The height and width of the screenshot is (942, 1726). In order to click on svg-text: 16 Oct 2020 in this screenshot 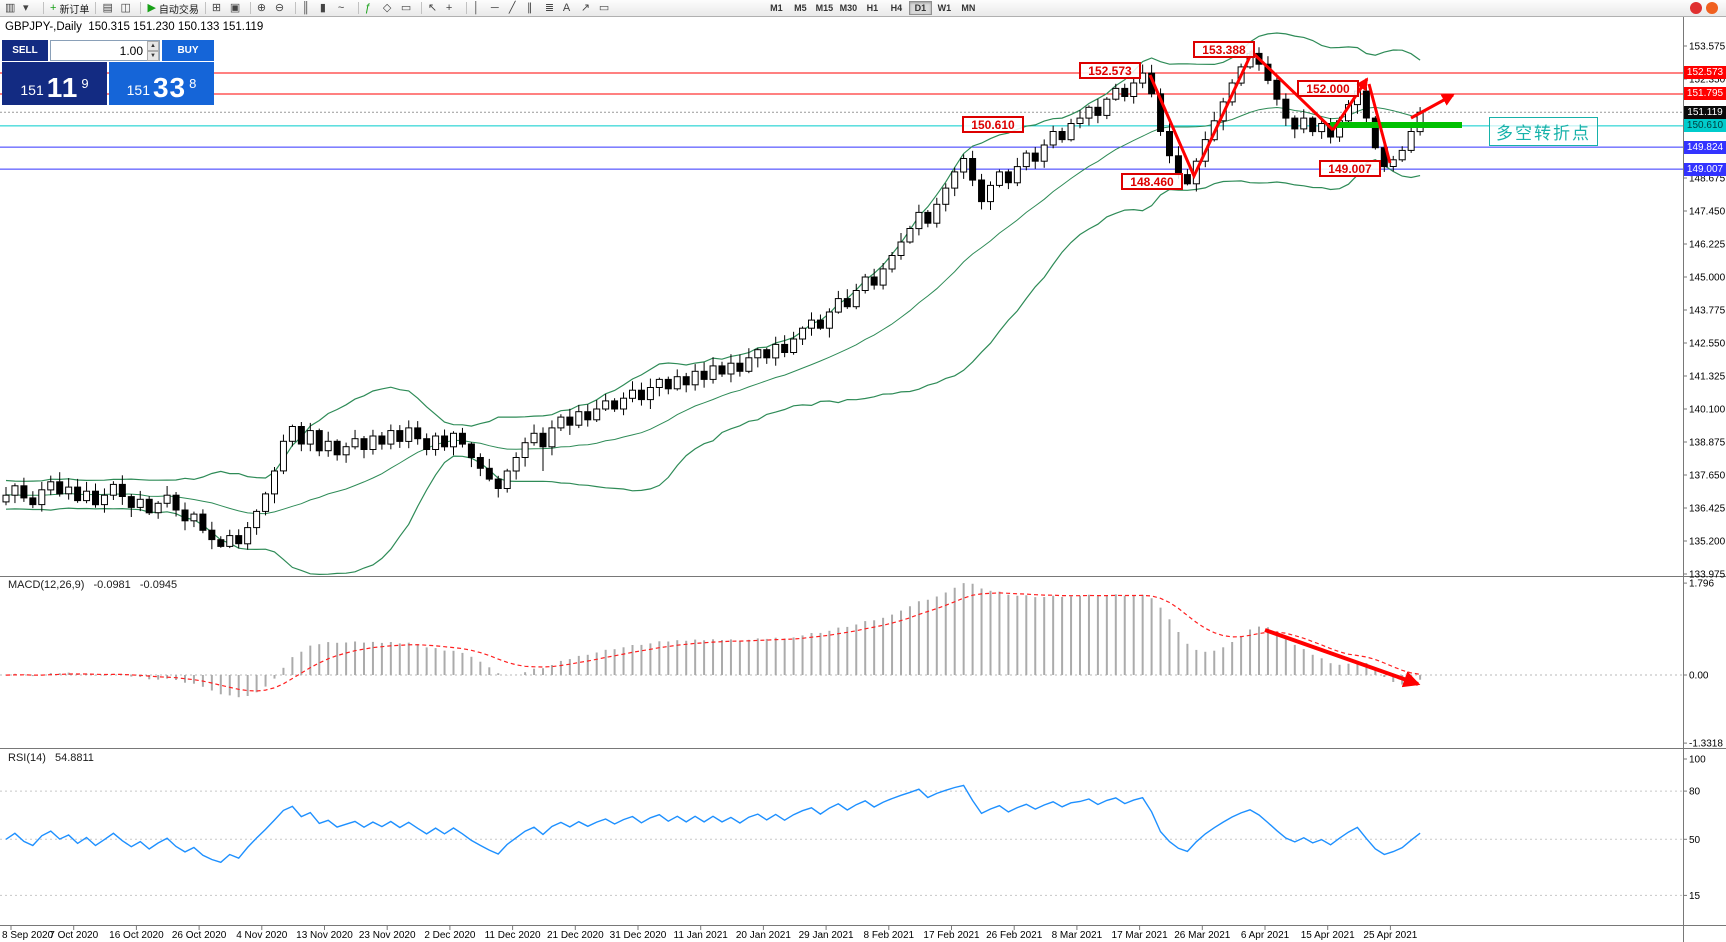, I will do `click(136, 935)`.